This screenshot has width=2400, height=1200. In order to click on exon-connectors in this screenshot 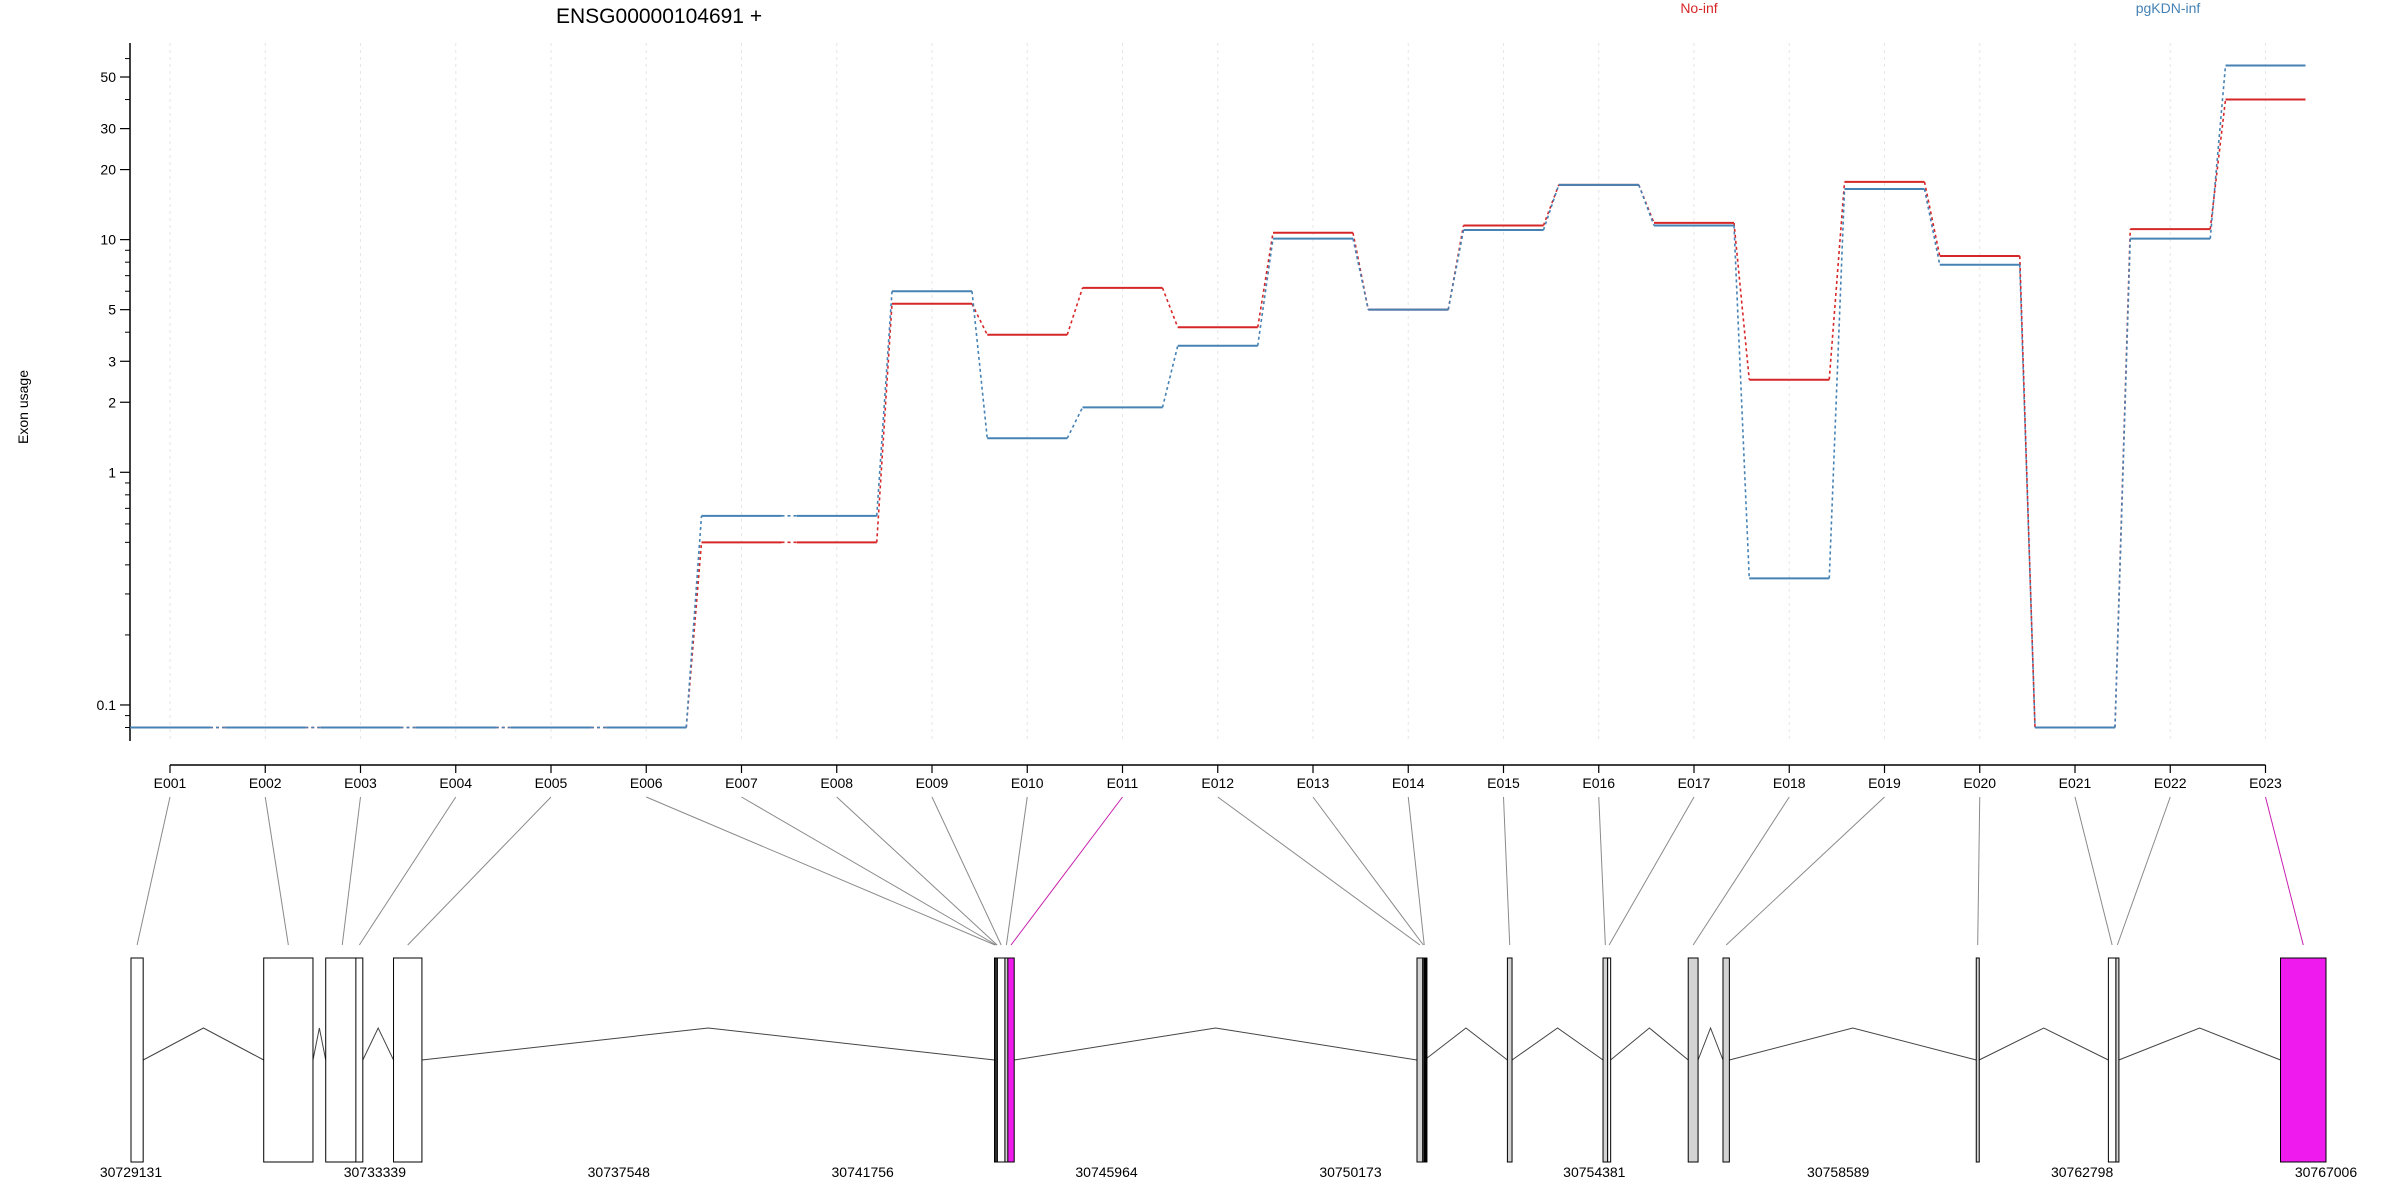, I will do `click(1220, 871)`.